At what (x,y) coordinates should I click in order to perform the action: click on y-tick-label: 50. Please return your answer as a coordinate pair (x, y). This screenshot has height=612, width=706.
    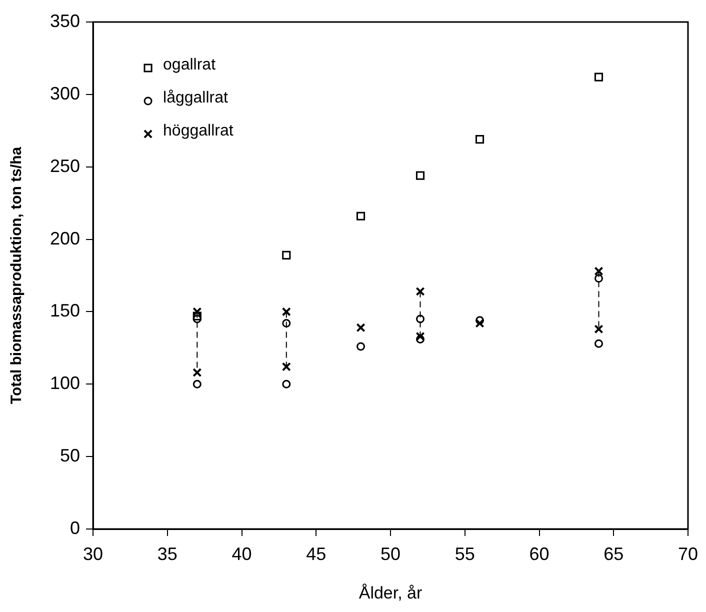
    Looking at the image, I should click on (70, 456).